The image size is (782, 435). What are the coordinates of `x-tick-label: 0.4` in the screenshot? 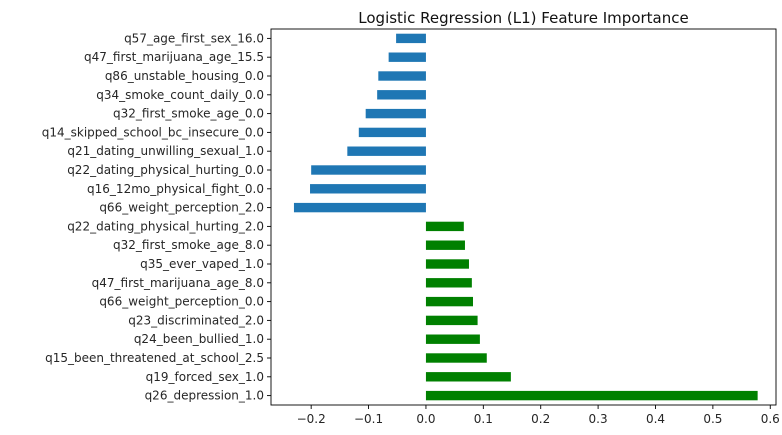 It's located at (655, 419).